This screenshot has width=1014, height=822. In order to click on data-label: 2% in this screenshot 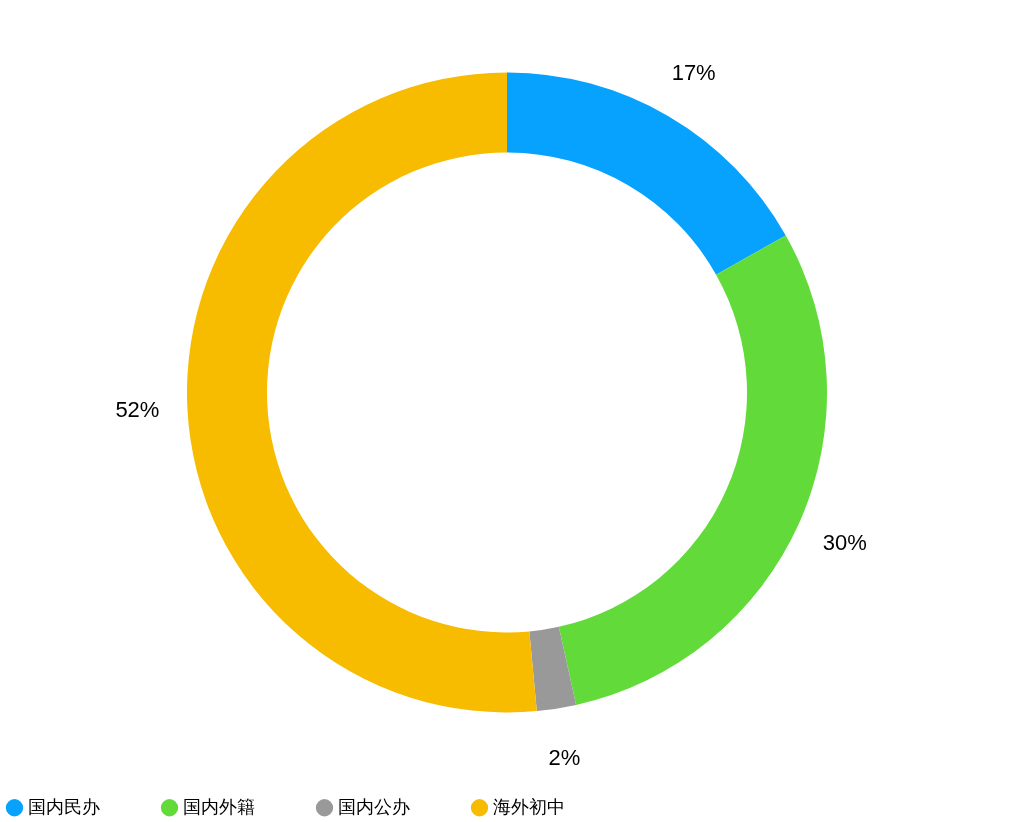, I will do `click(564, 758)`.